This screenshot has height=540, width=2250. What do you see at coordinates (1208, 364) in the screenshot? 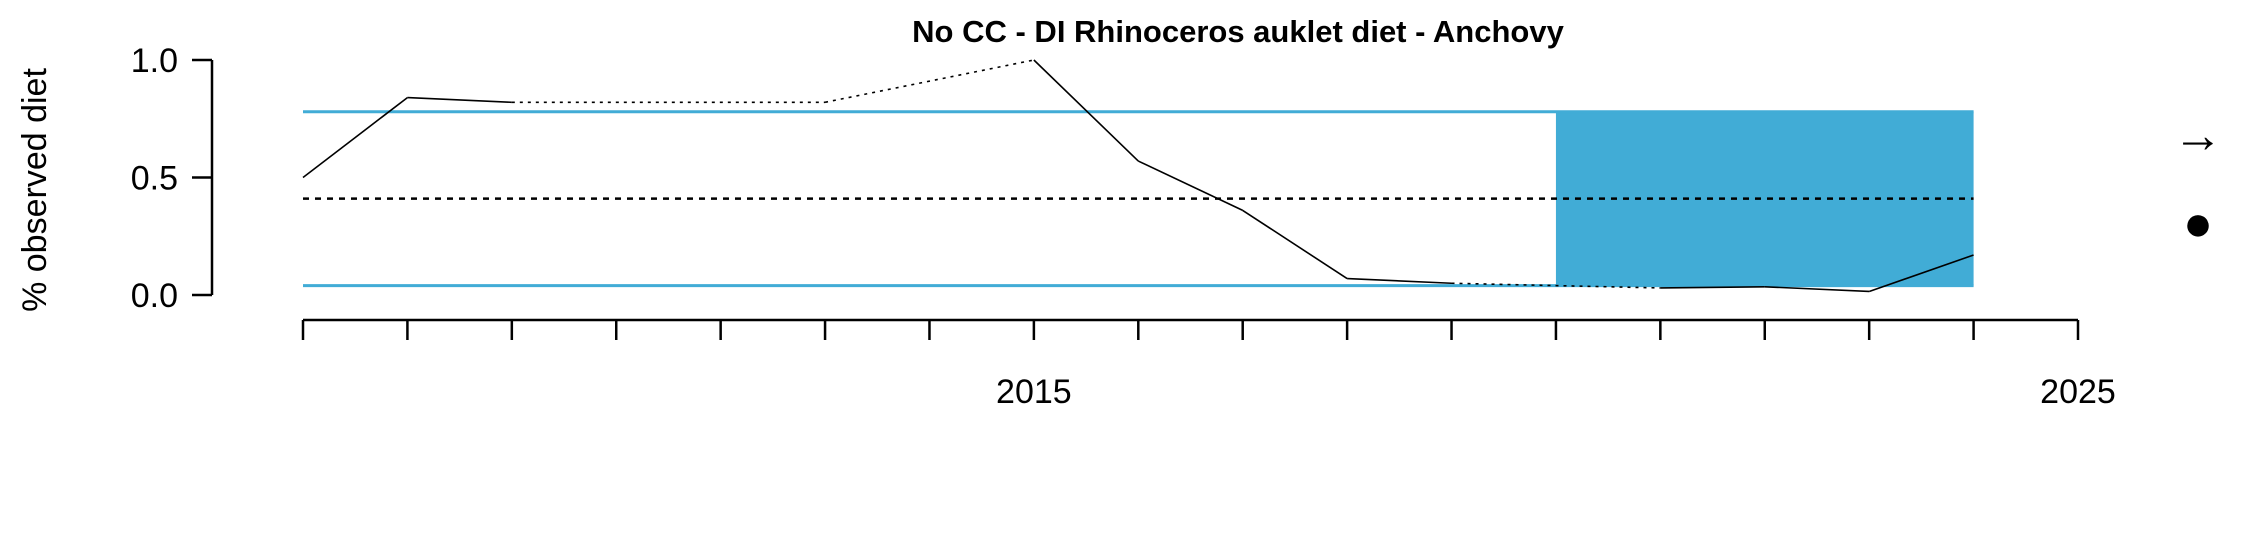
I see `x-axis: 2015 2025` at bounding box center [1208, 364].